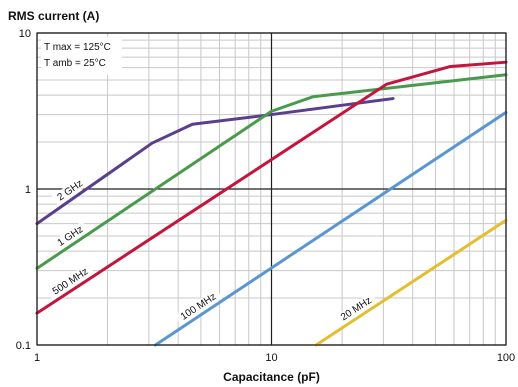 The image size is (518, 387). Describe the element at coordinates (506, 358) in the screenshot. I see `x-tick-label: 100` at that location.